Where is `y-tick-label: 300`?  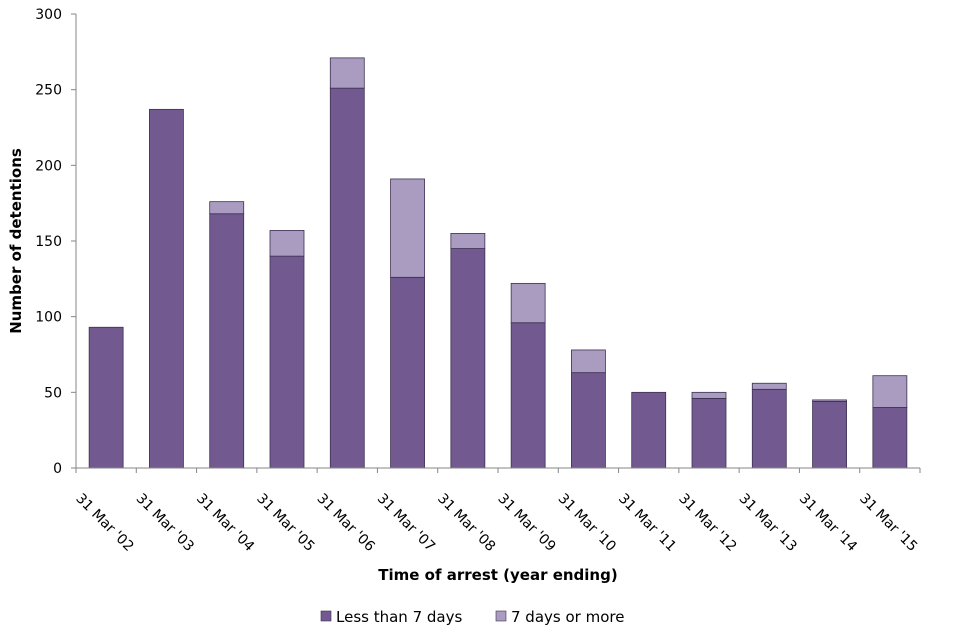 y-tick-label: 300 is located at coordinates (48, 15).